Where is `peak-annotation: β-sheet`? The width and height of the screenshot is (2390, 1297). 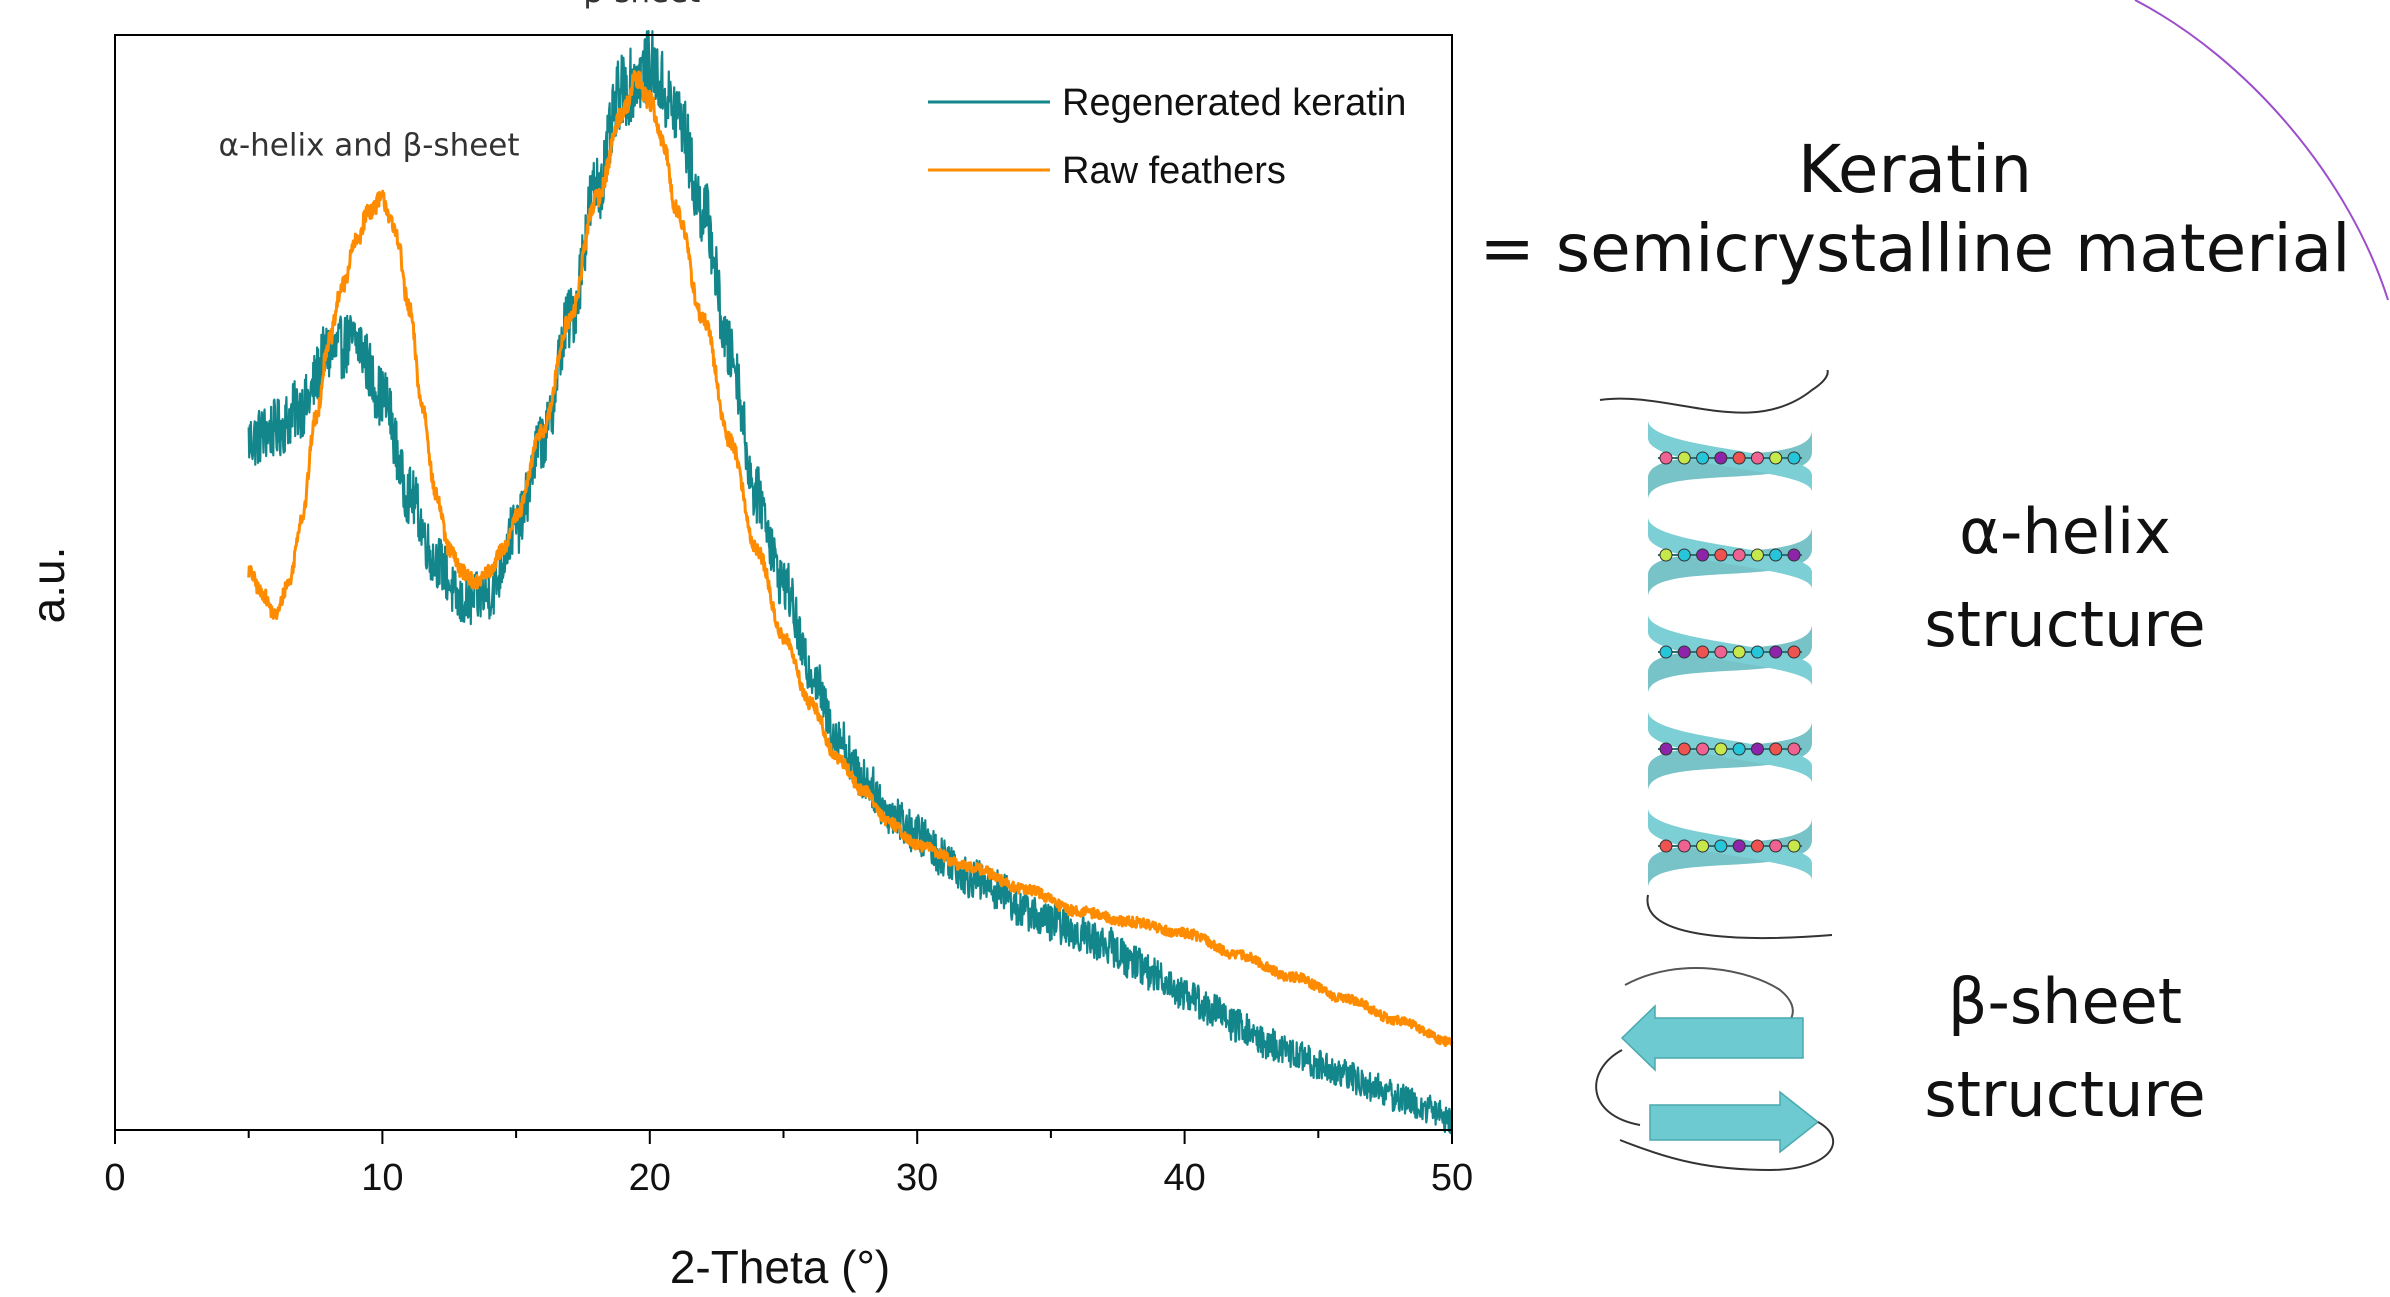
peak-annotation: β-sheet is located at coordinates (641, 5).